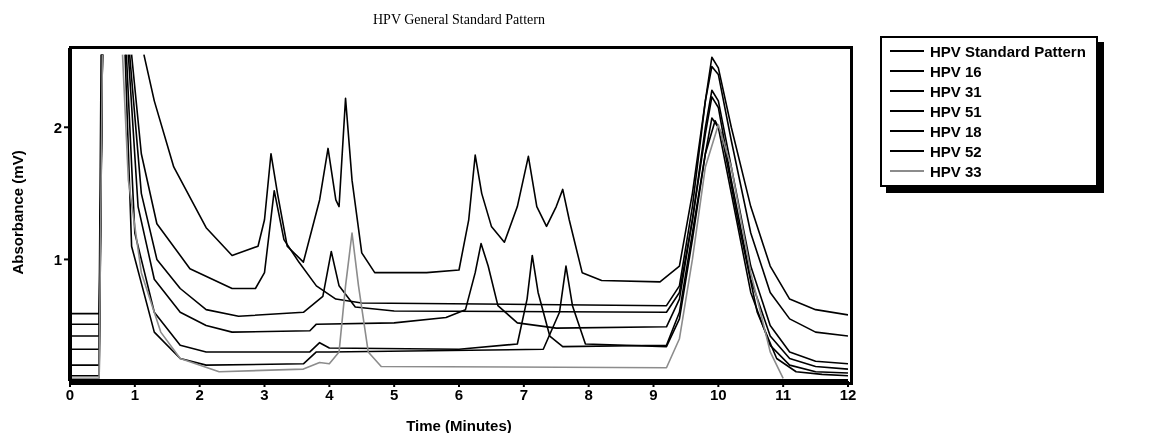  I want to click on legend-label: HPV Standard Pattern, so click(1008, 51).